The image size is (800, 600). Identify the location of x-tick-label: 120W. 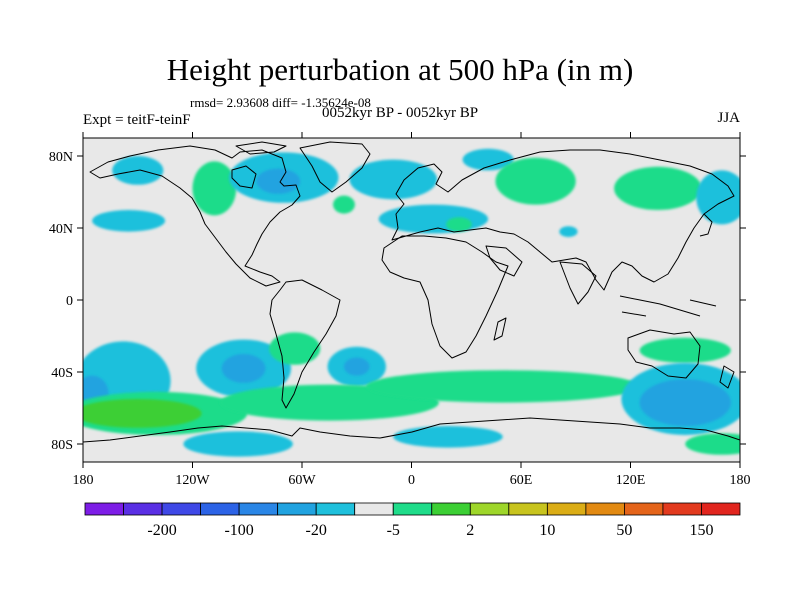
(192, 480).